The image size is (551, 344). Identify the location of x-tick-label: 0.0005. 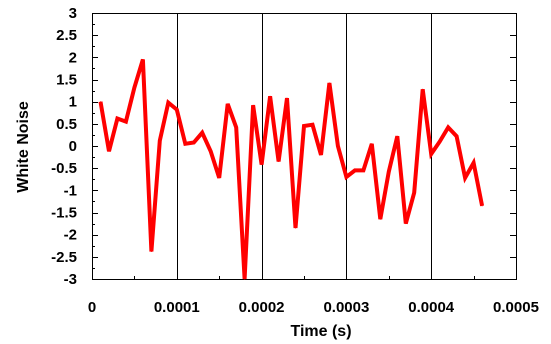
(516, 307).